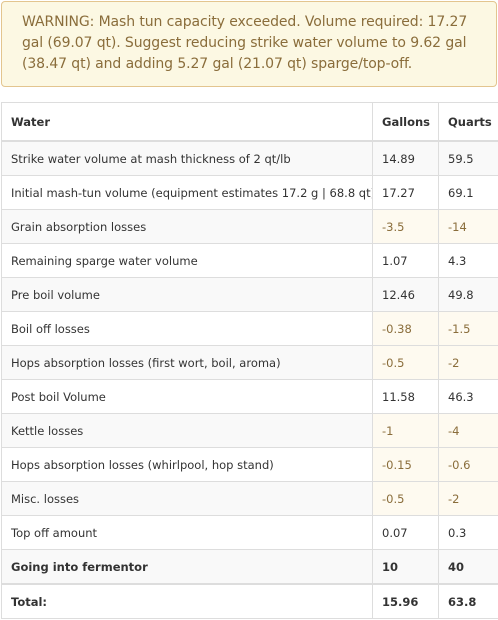 This screenshot has height=620, width=498. I want to click on table-row: Remaining sparge water volume 1.07 4.3, so click(249, 260).